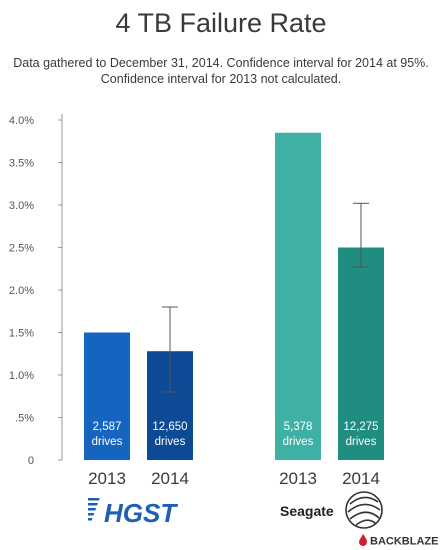  I want to click on bar-drive-count: 12,275, so click(360, 427).